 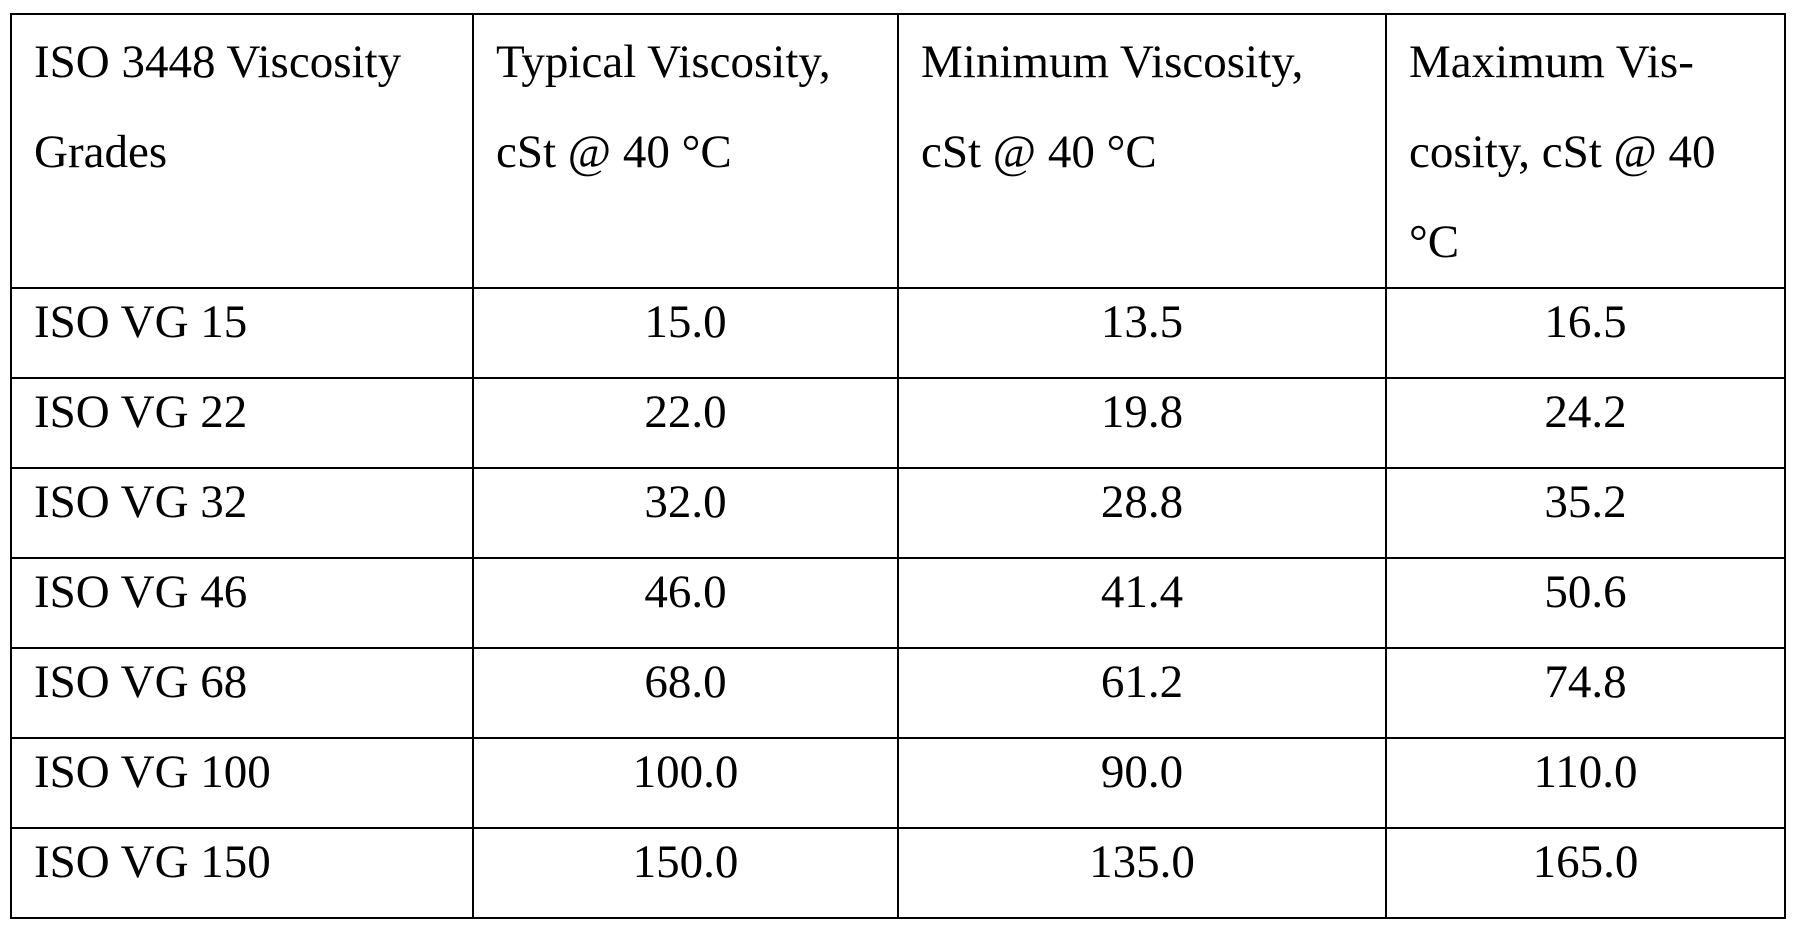 I want to click on grade-cell: ISO VG 150, so click(x=242, y=873).